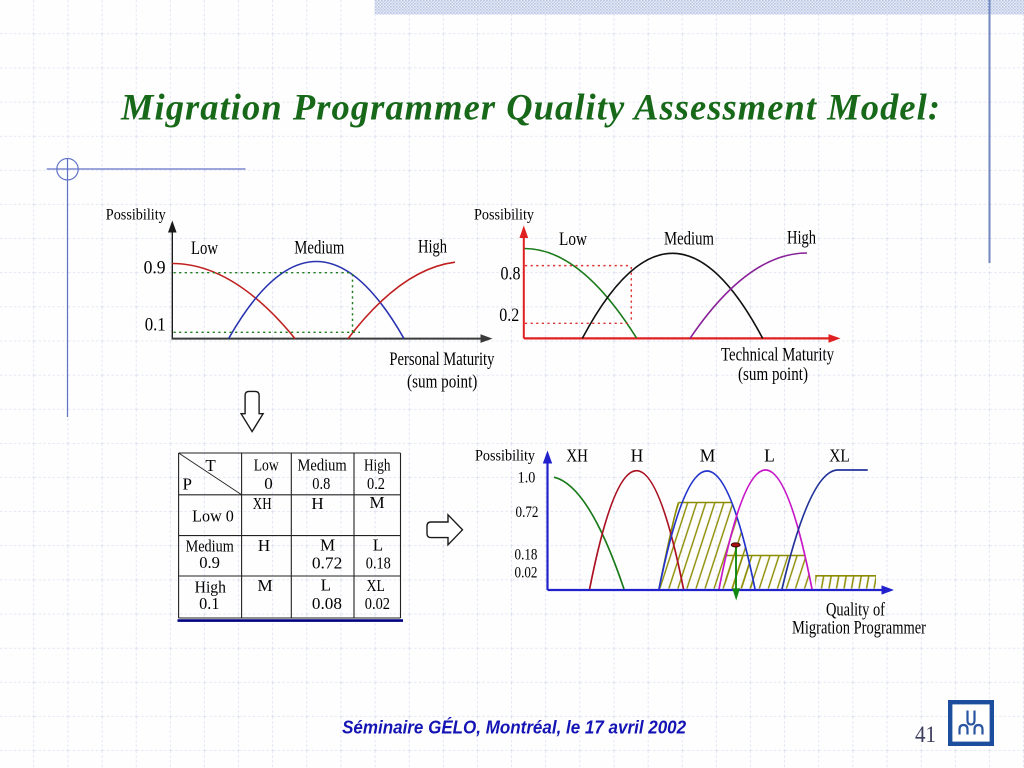 The width and height of the screenshot is (1024, 768). I want to click on svg-text: Low 0, so click(213, 516).